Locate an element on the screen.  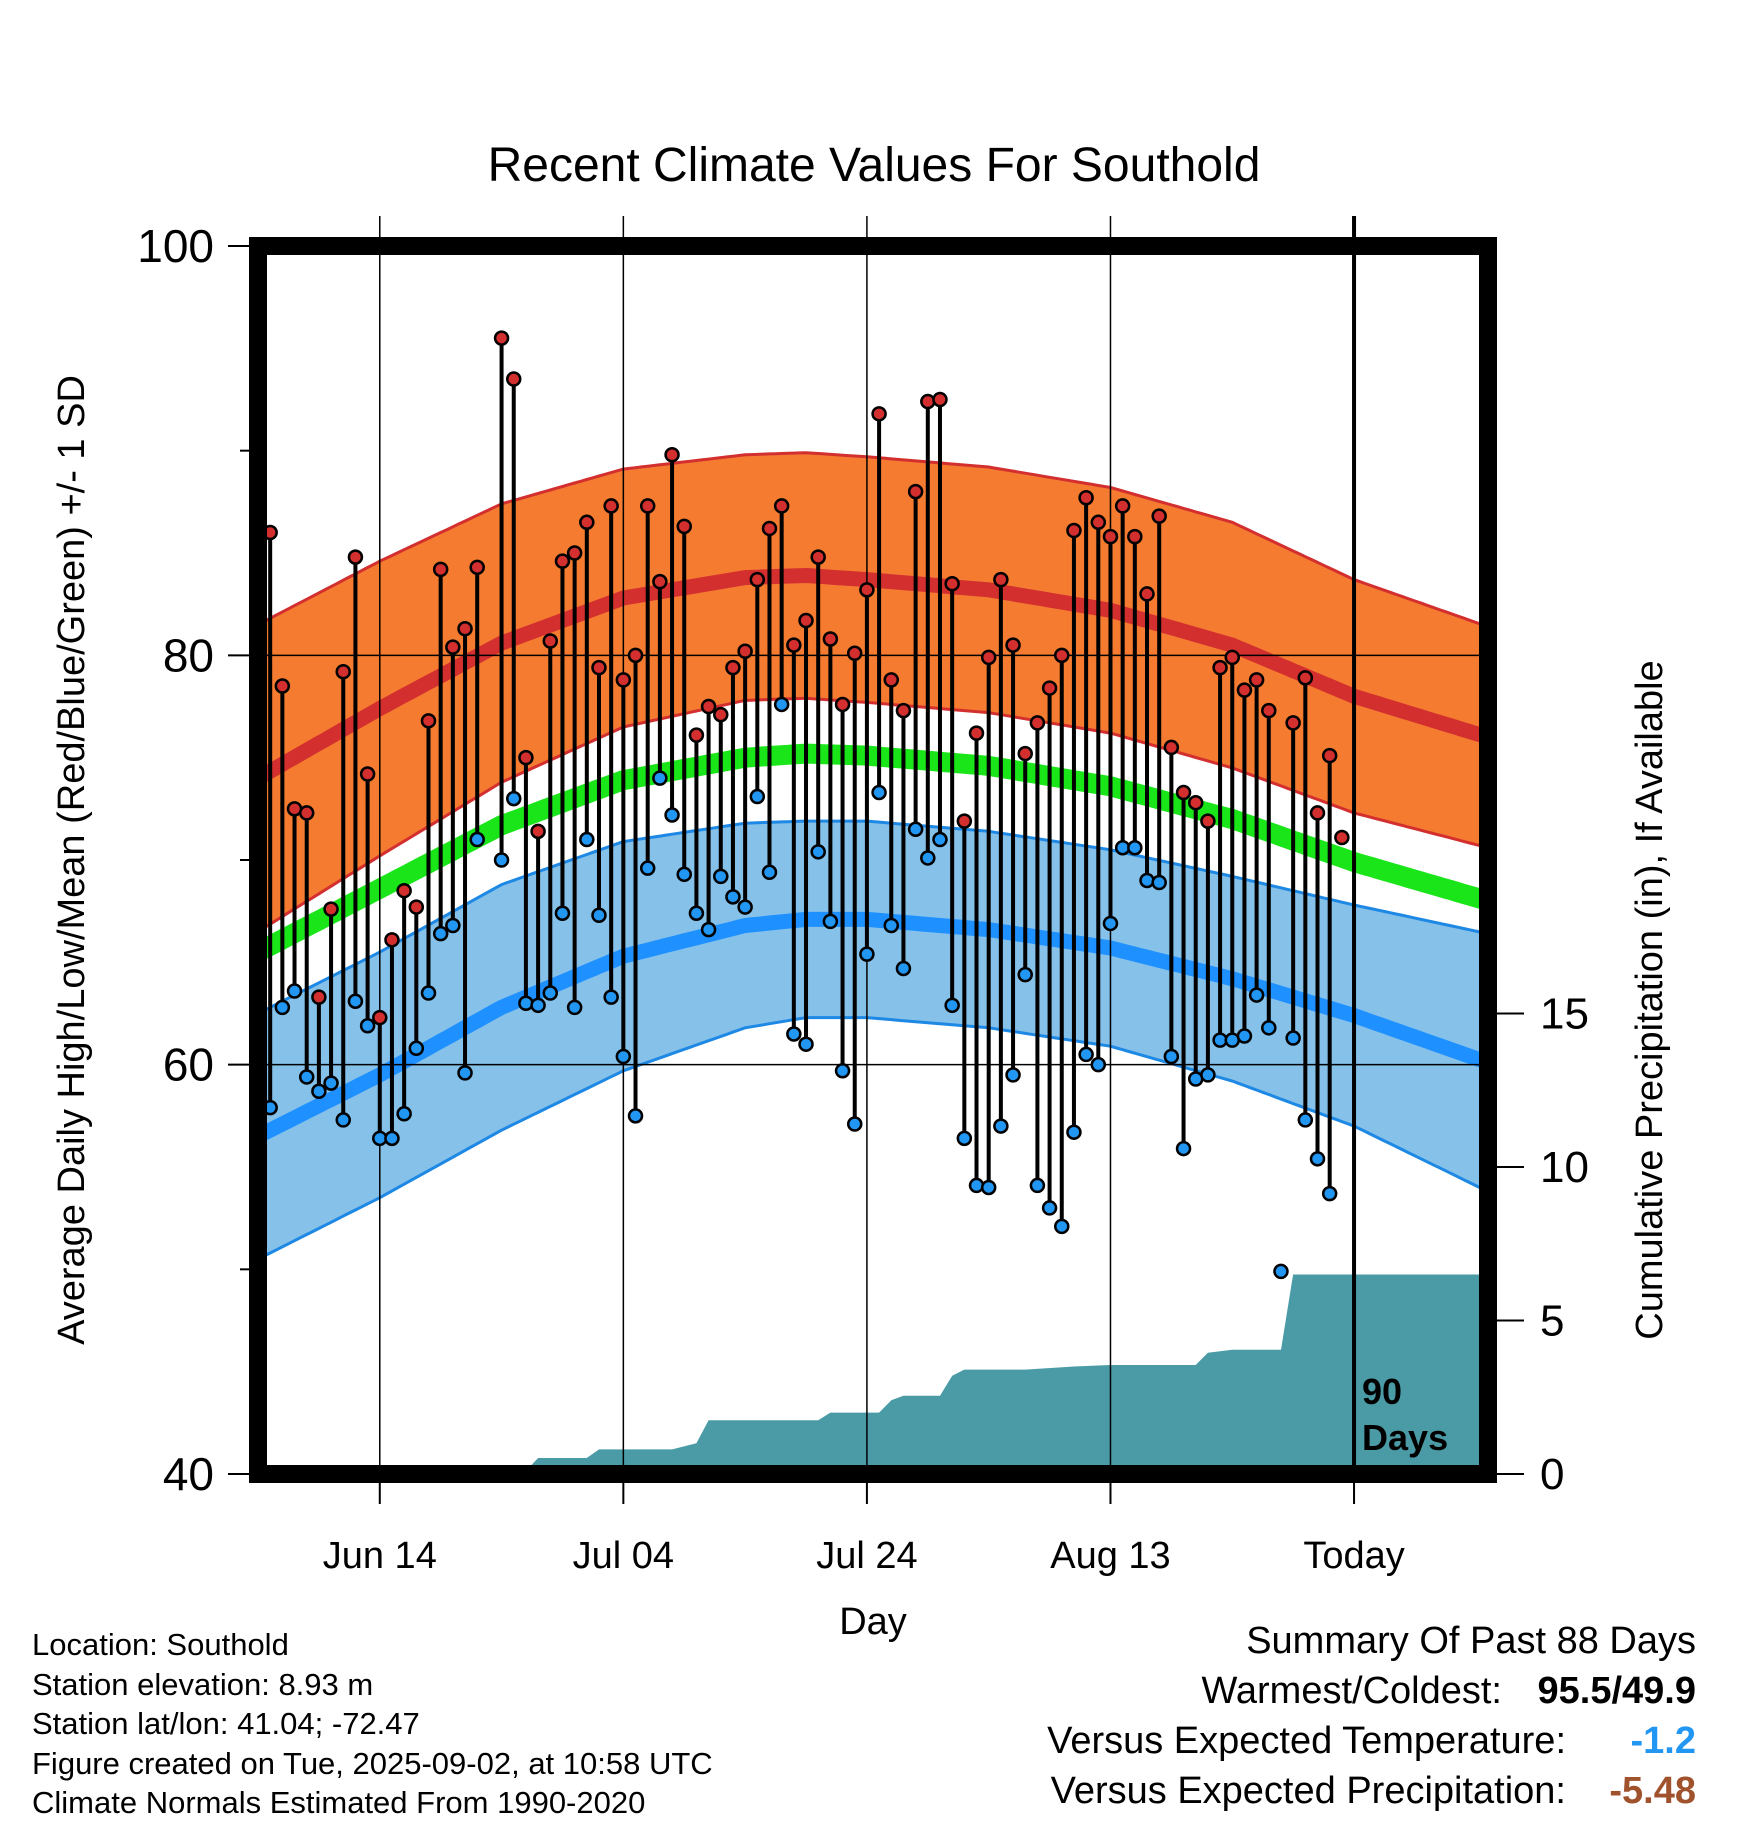
y2-tick-label: 15 is located at coordinates (1564, 1014).